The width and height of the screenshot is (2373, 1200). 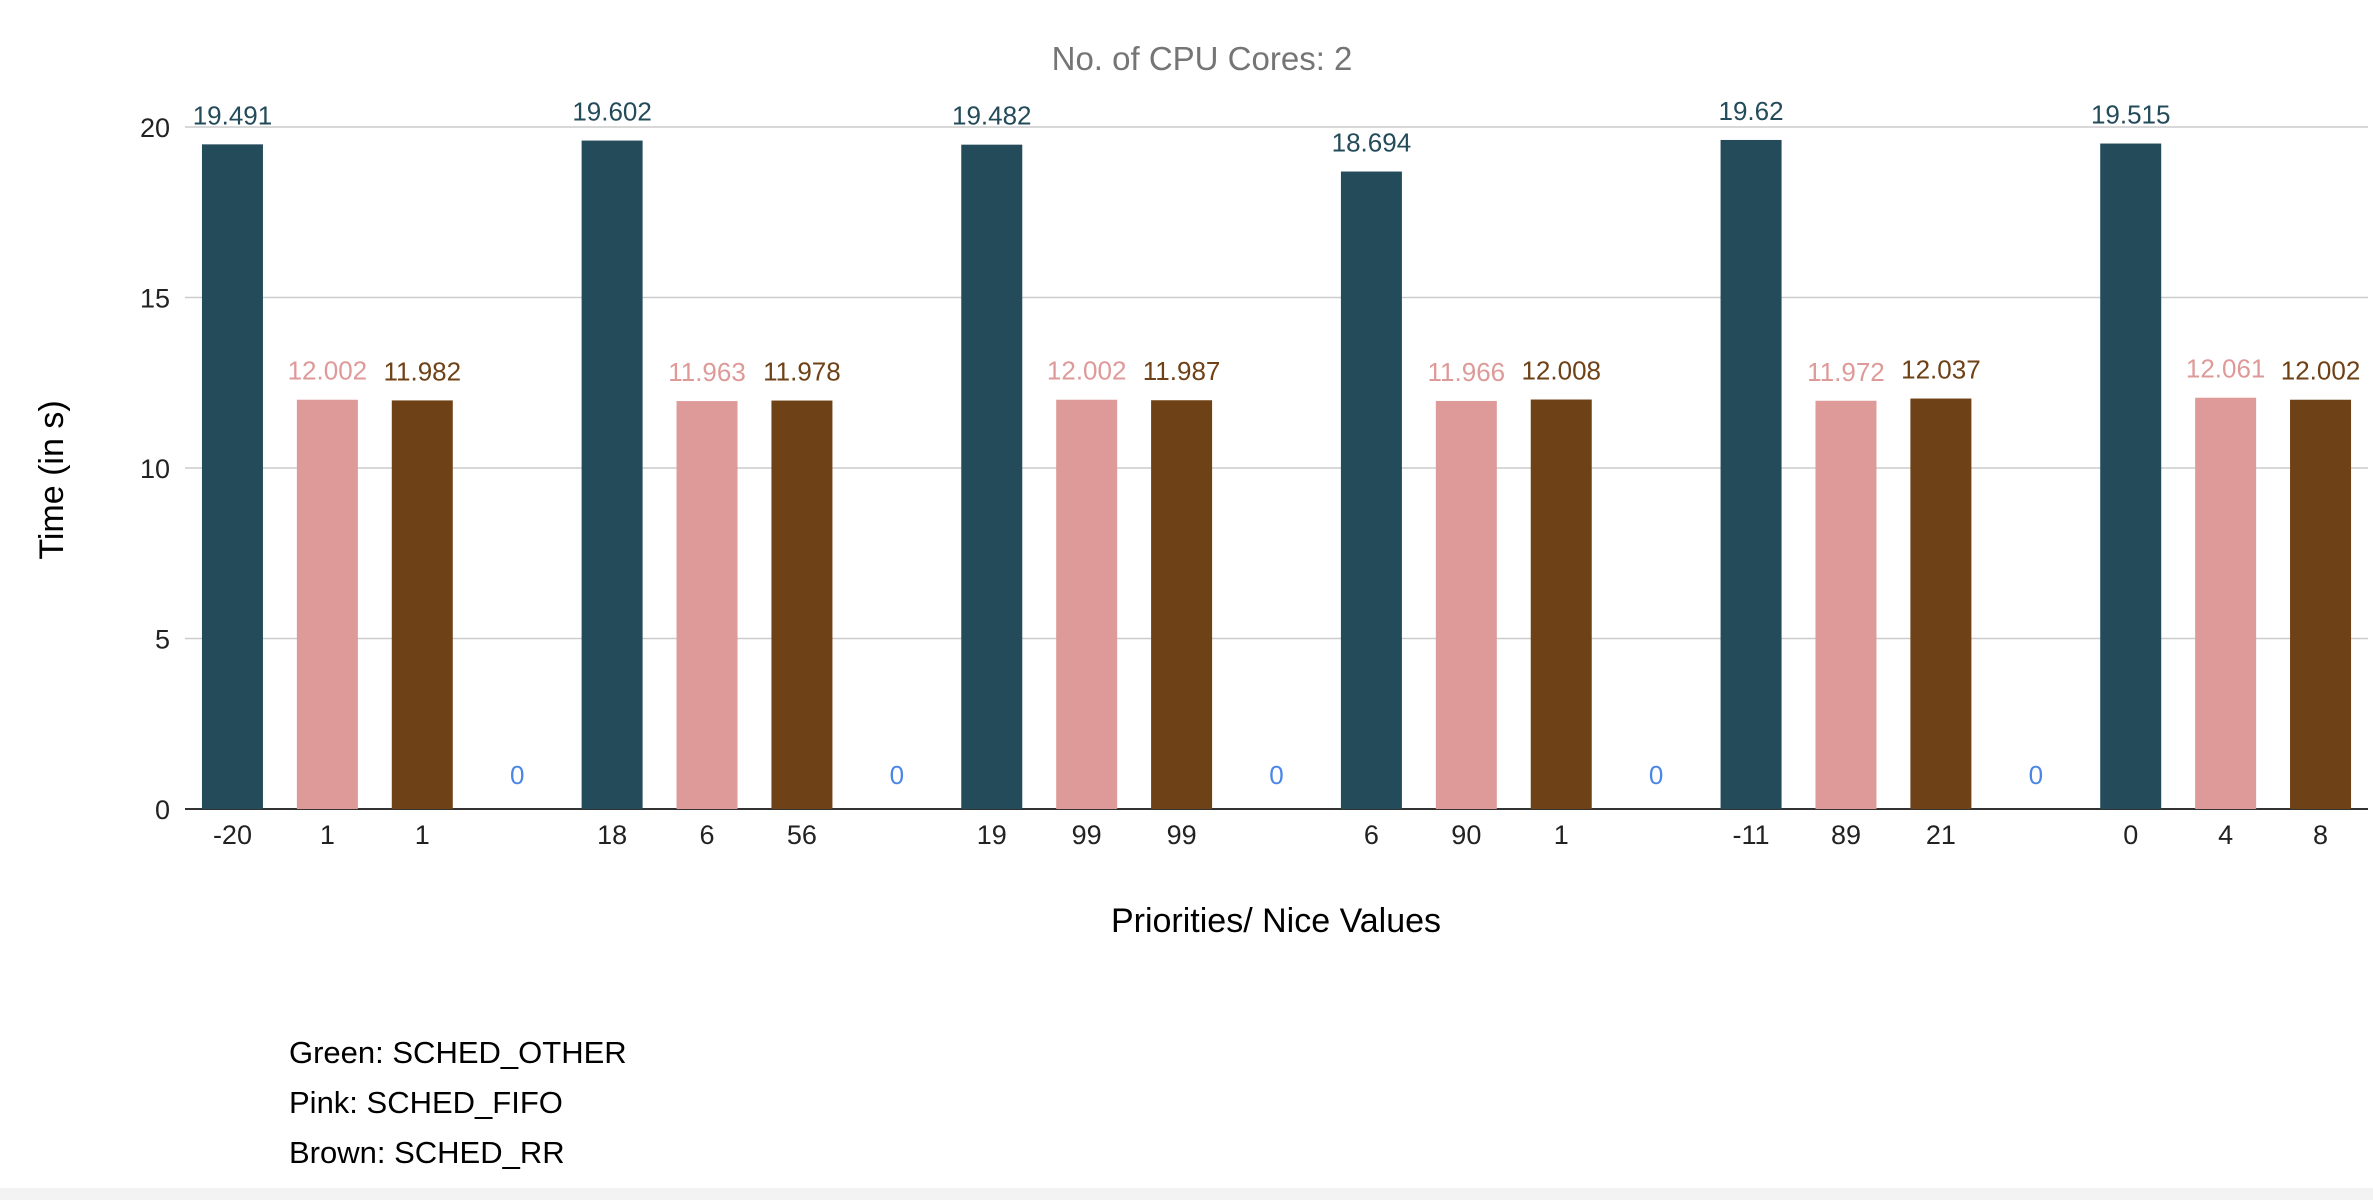 What do you see at coordinates (1941, 370) in the screenshot?
I see `data-label: 12.037` at bounding box center [1941, 370].